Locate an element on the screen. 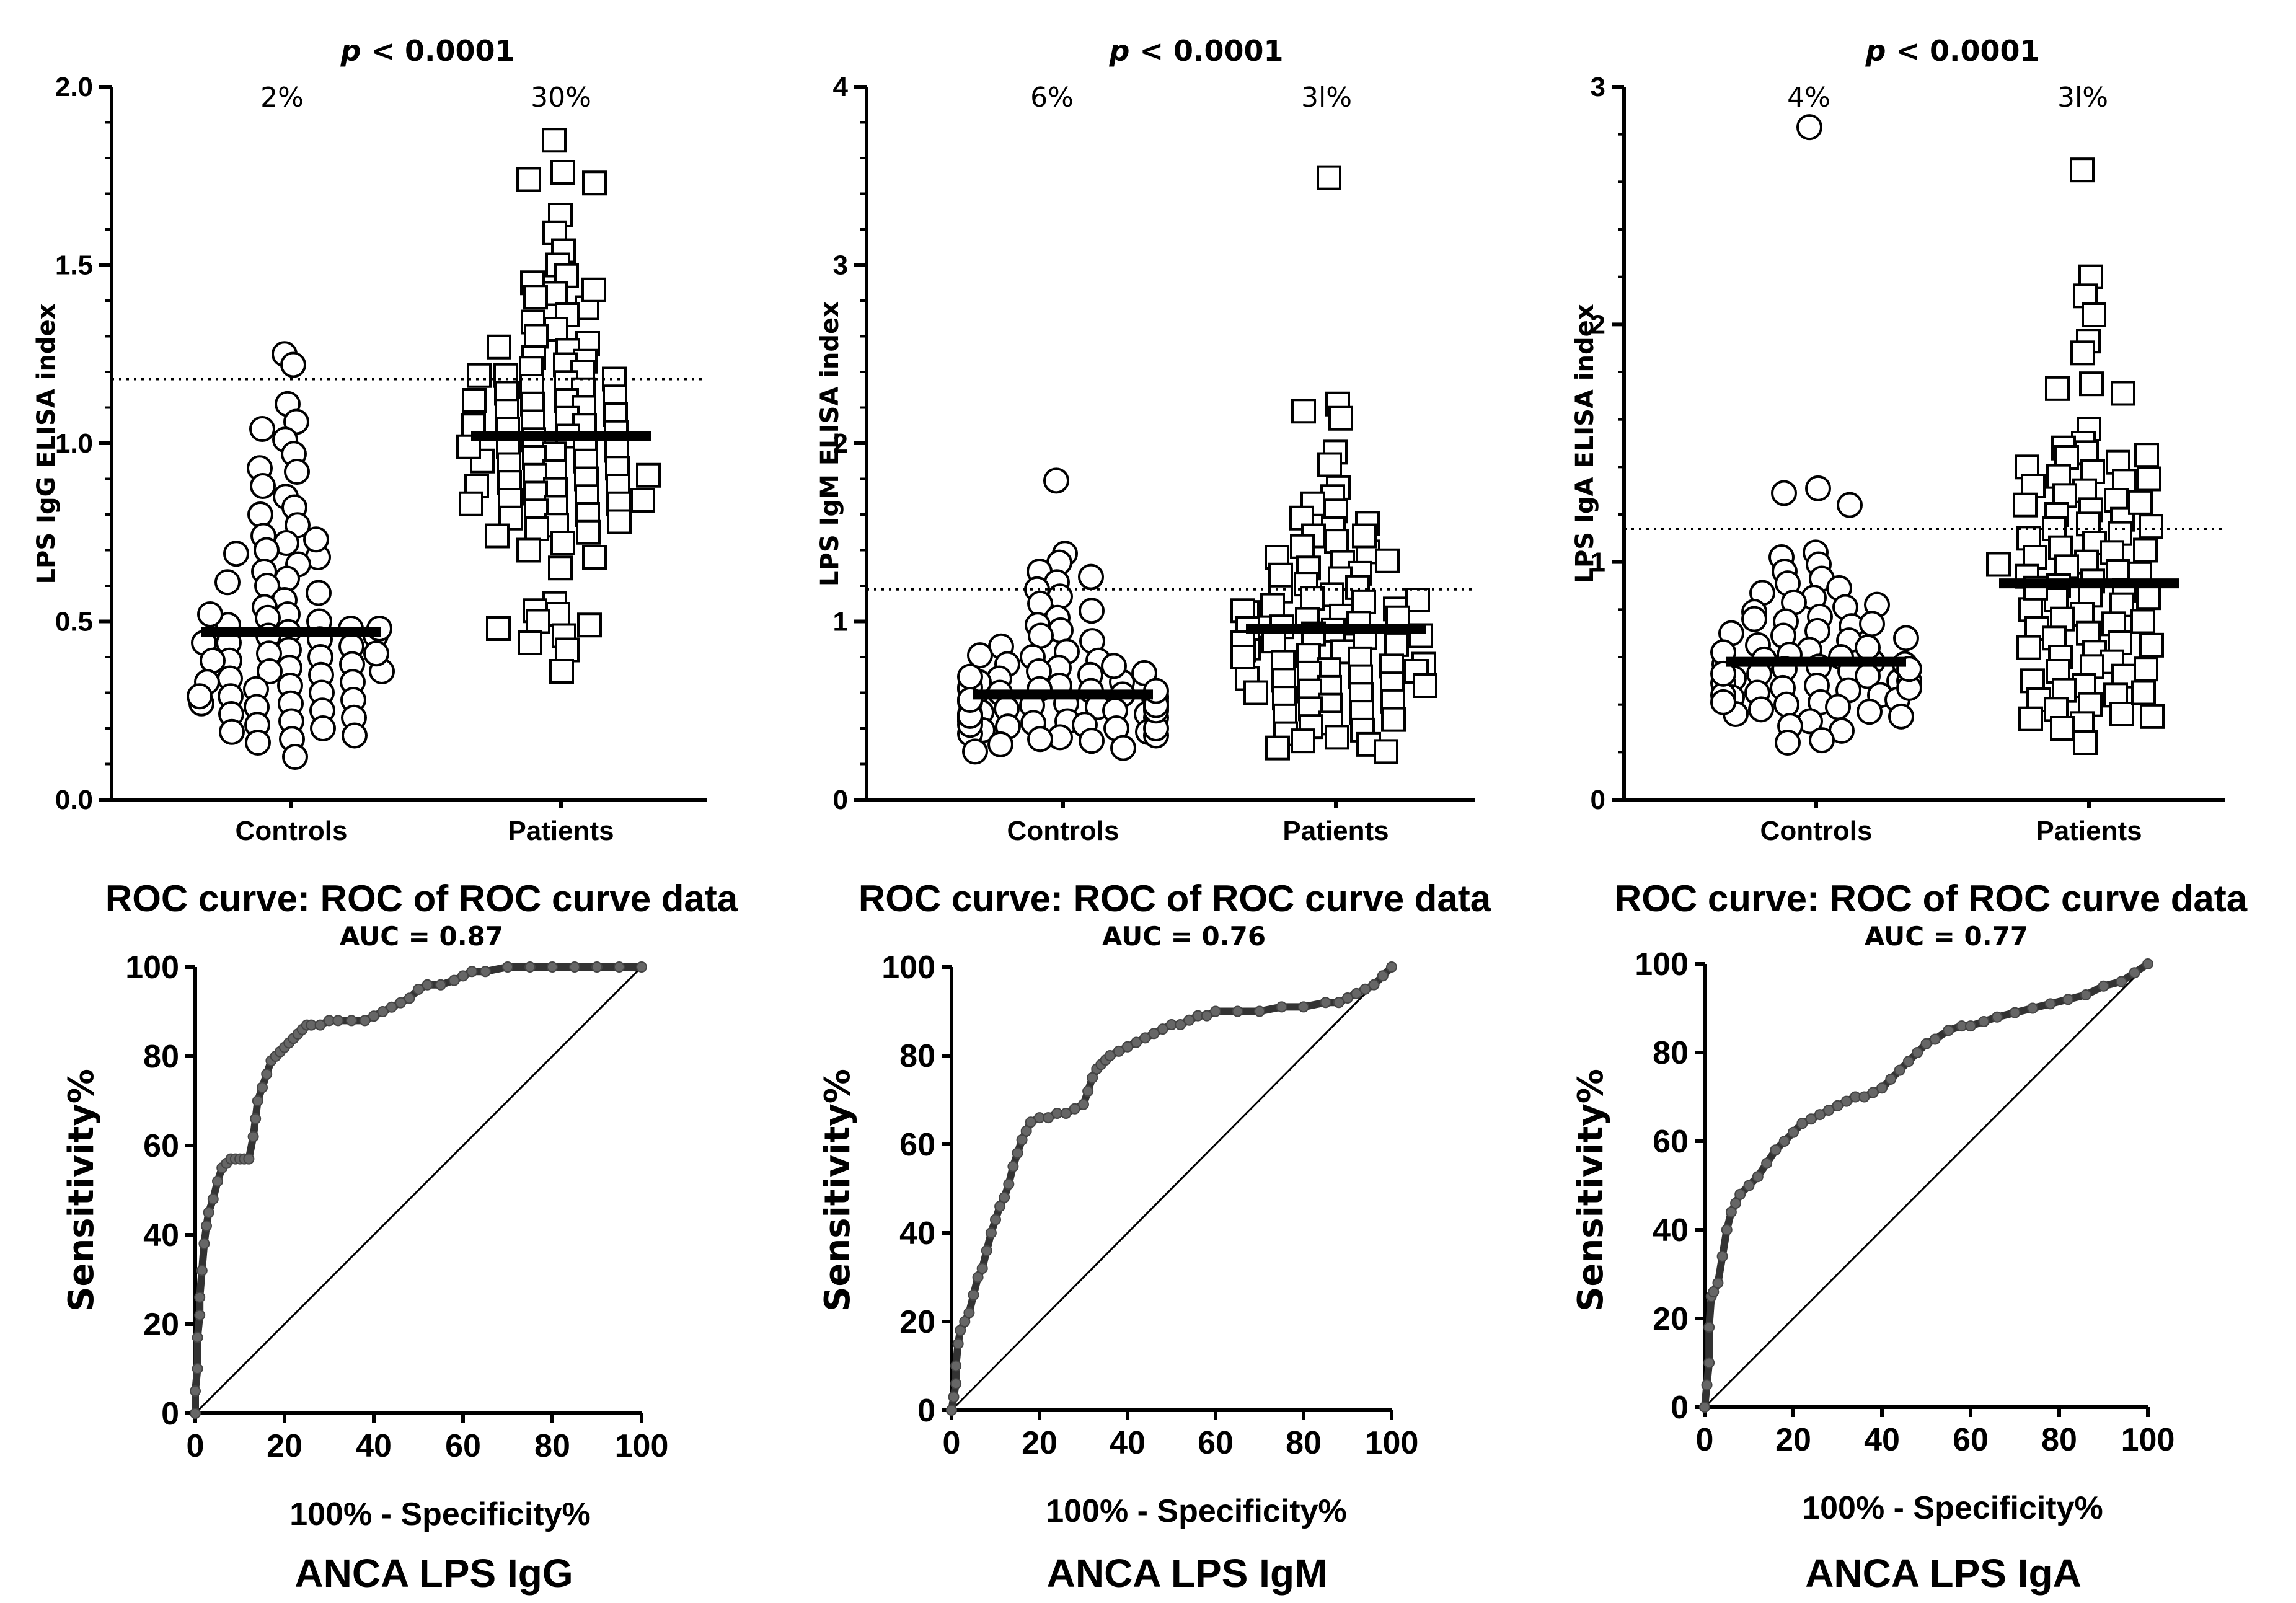 This screenshot has height=1603, width=2296. y-tick-label: 1 is located at coordinates (1598, 562).